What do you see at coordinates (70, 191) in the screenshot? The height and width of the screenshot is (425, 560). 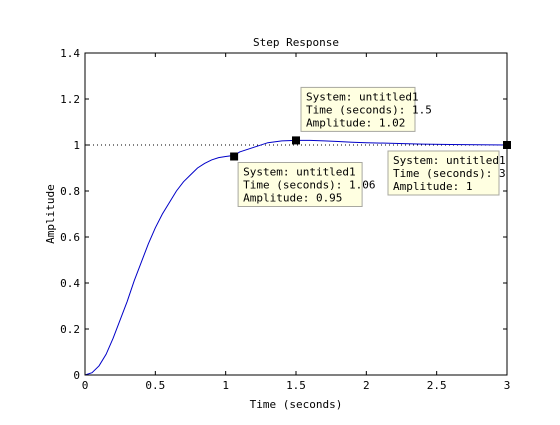 I see `y-tick-label: 0.8` at bounding box center [70, 191].